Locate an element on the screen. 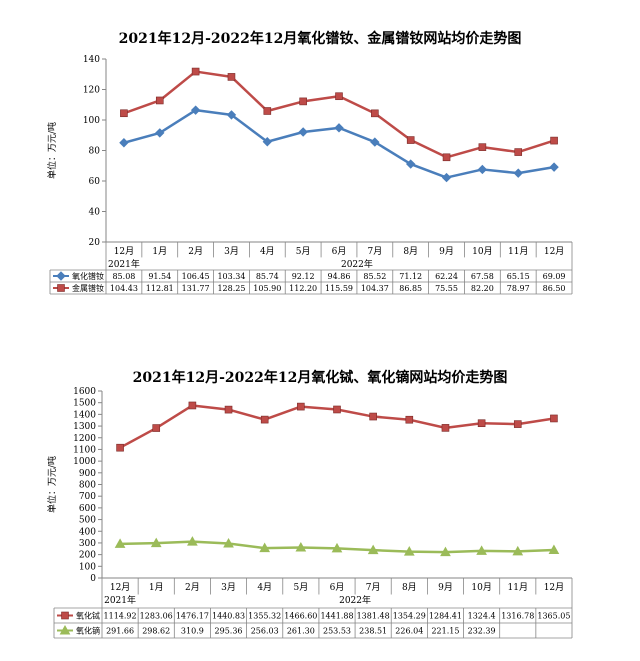  year-label: 2022年 is located at coordinates (357, 264).